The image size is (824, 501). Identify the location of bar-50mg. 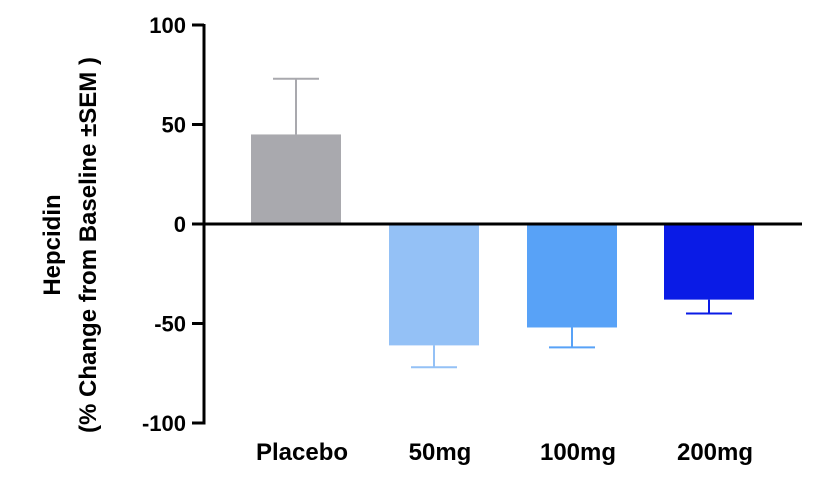
(434, 285).